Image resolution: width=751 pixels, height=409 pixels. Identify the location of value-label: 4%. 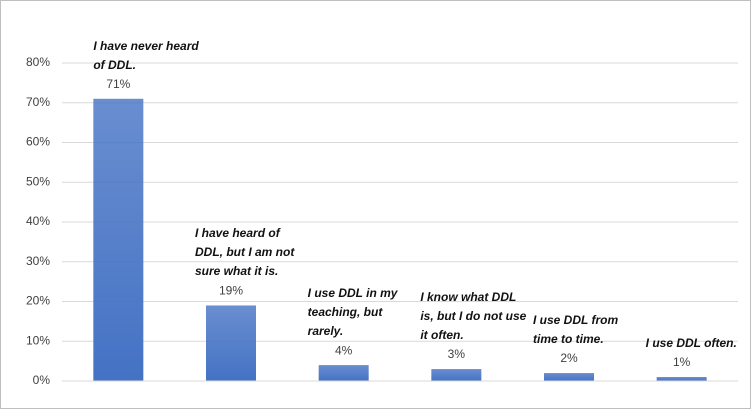
(344, 350).